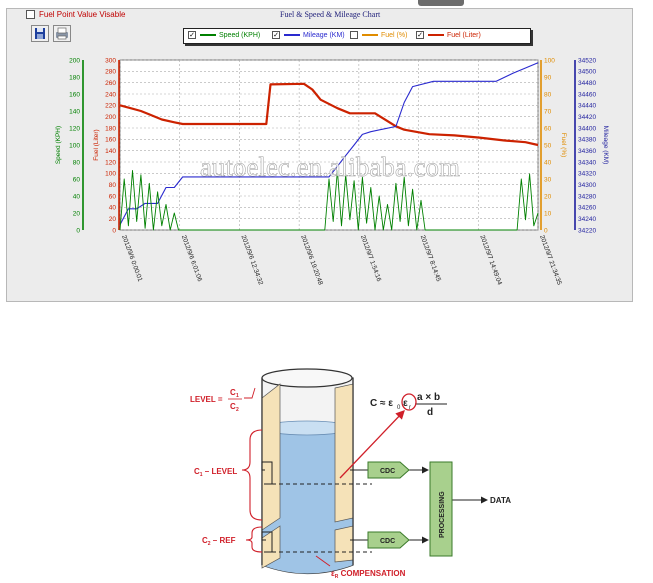  What do you see at coordinates (74, 111) in the screenshot?
I see `y-tick-label-speed: 140` at bounding box center [74, 111].